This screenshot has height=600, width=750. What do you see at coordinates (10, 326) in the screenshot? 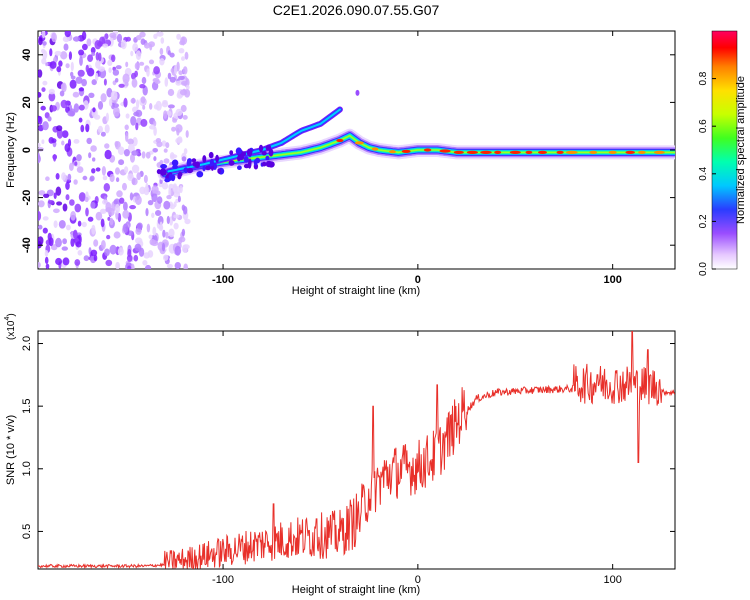
I see `snr-multiplier: (x104)` at bounding box center [10, 326].